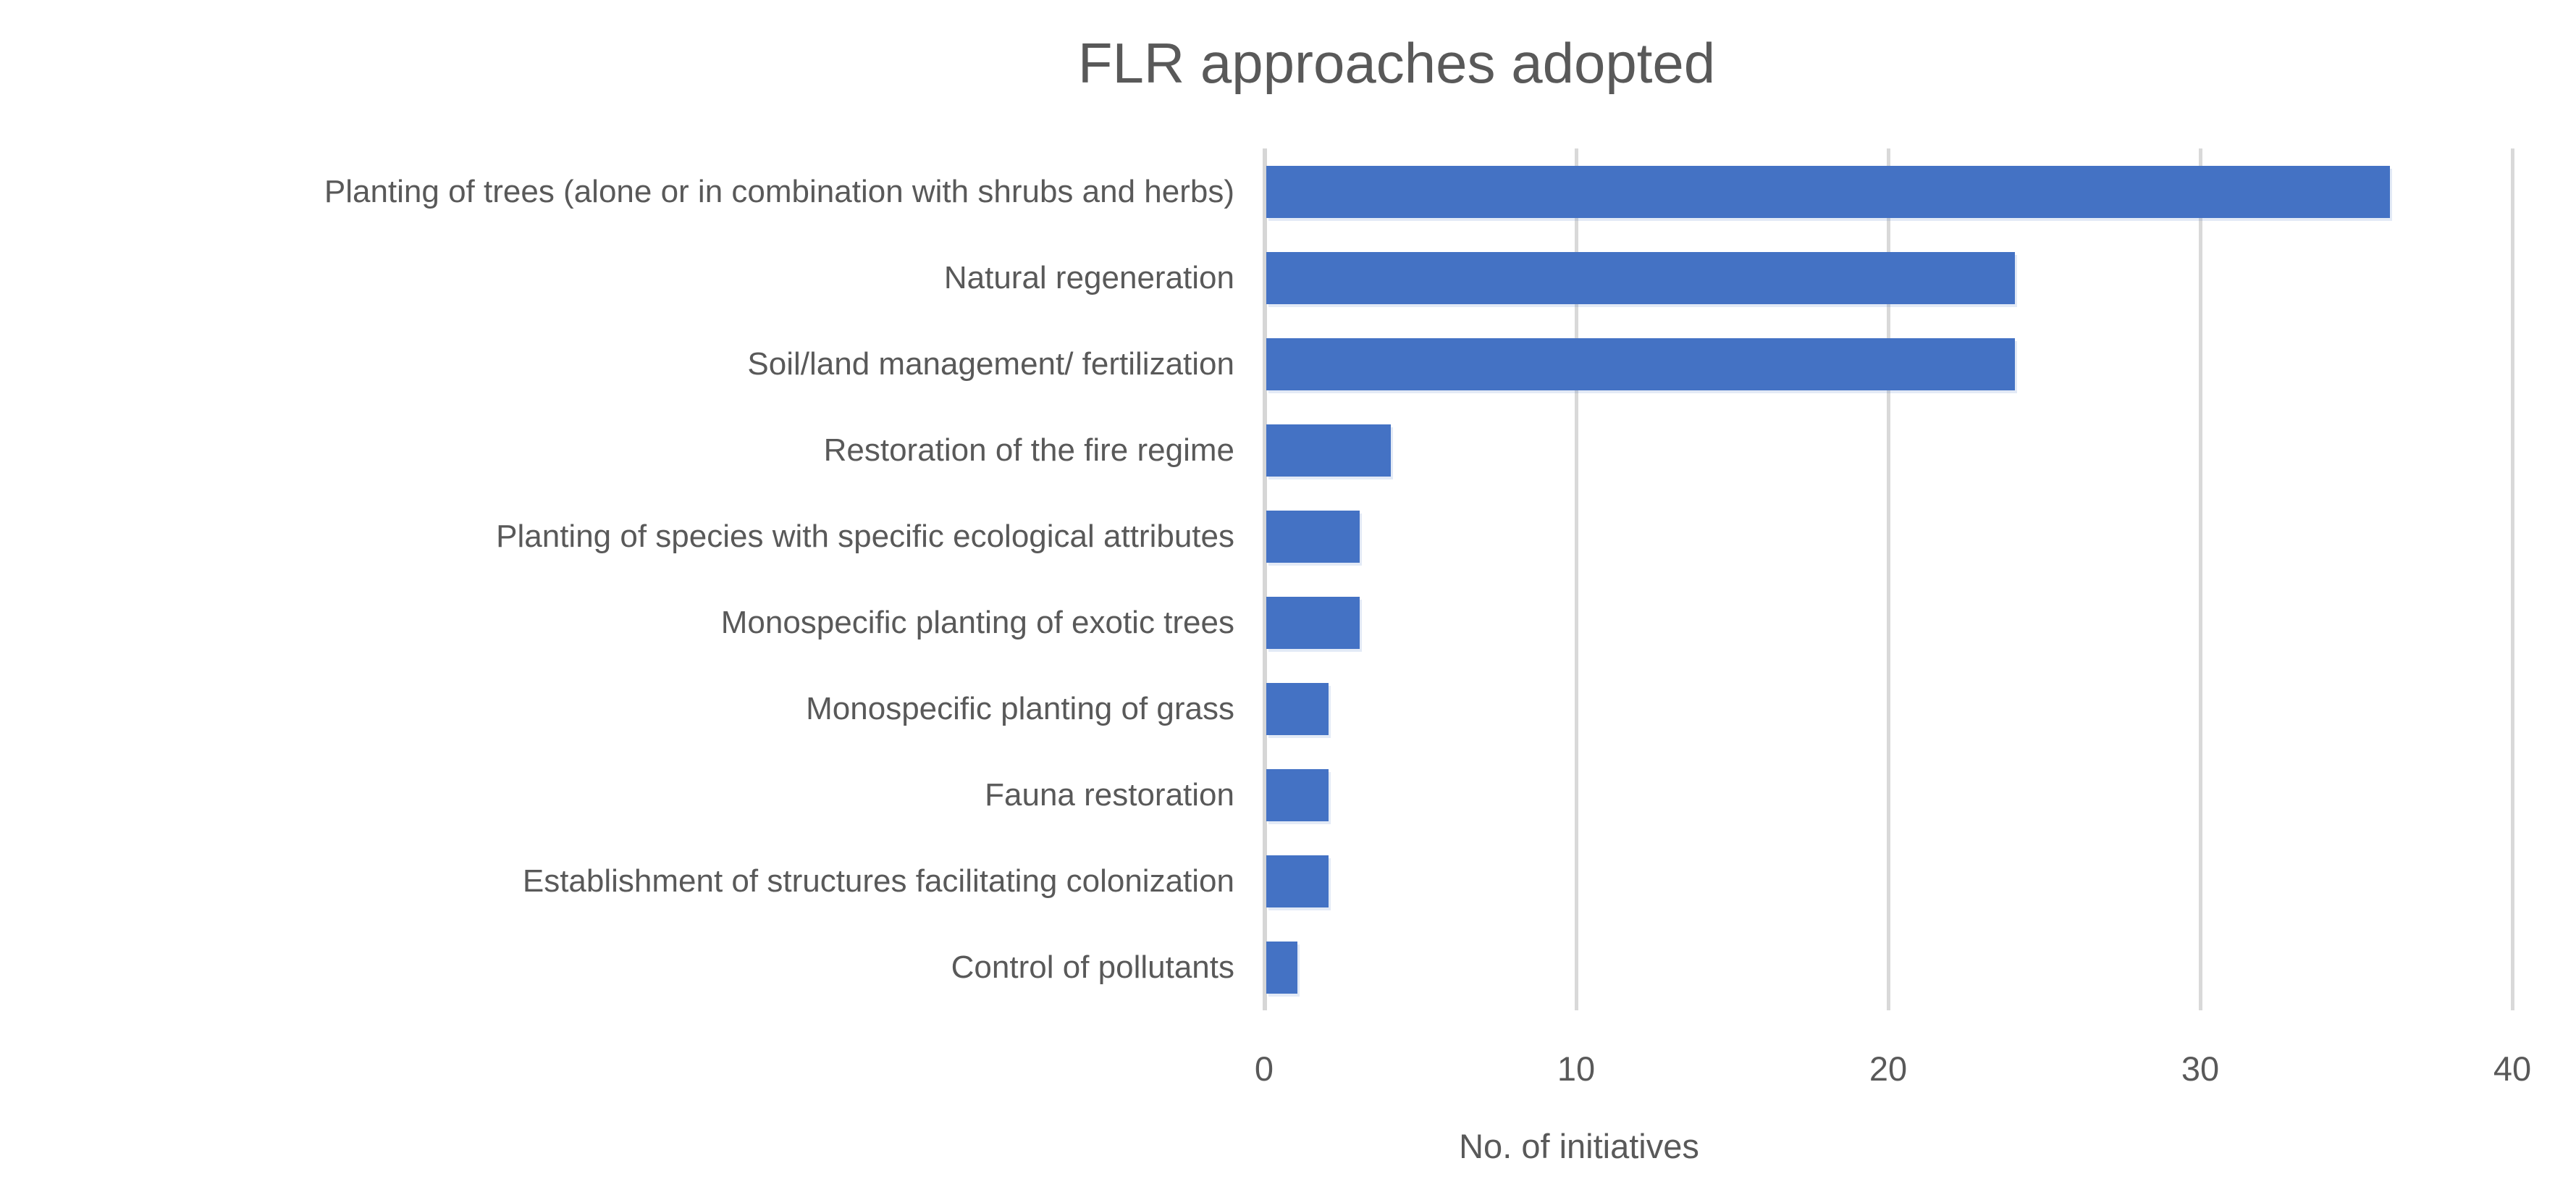  What do you see at coordinates (1396, 63) in the screenshot?
I see `chart-title: FLR approaches adopted` at bounding box center [1396, 63].